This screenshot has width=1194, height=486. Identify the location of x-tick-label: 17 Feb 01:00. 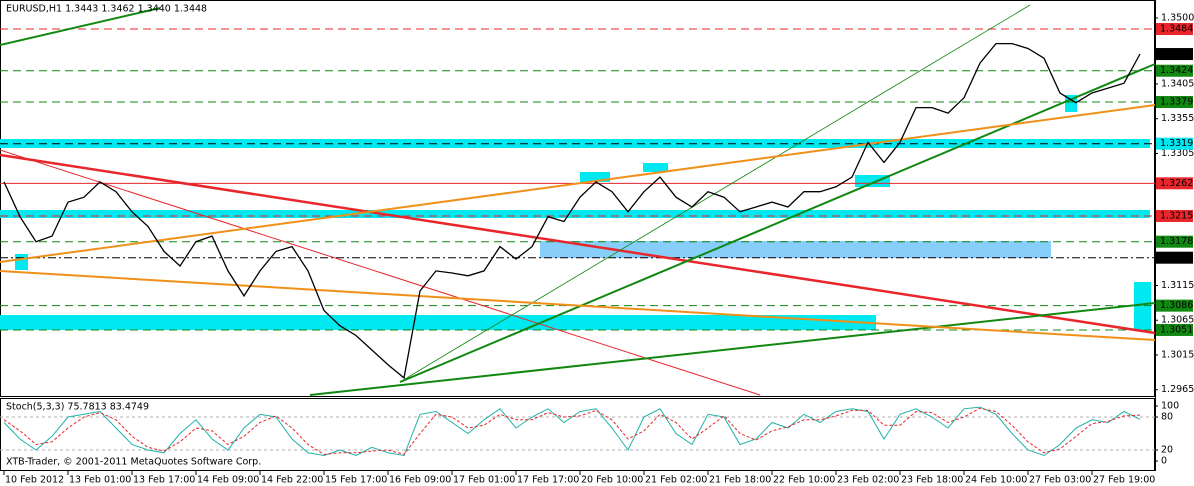
(484, 480).